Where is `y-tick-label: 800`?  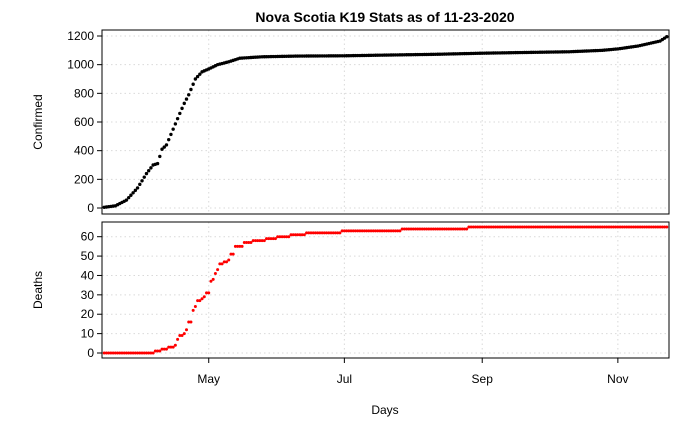 y-tick-label: 800 is located at coordinates (84, 93).